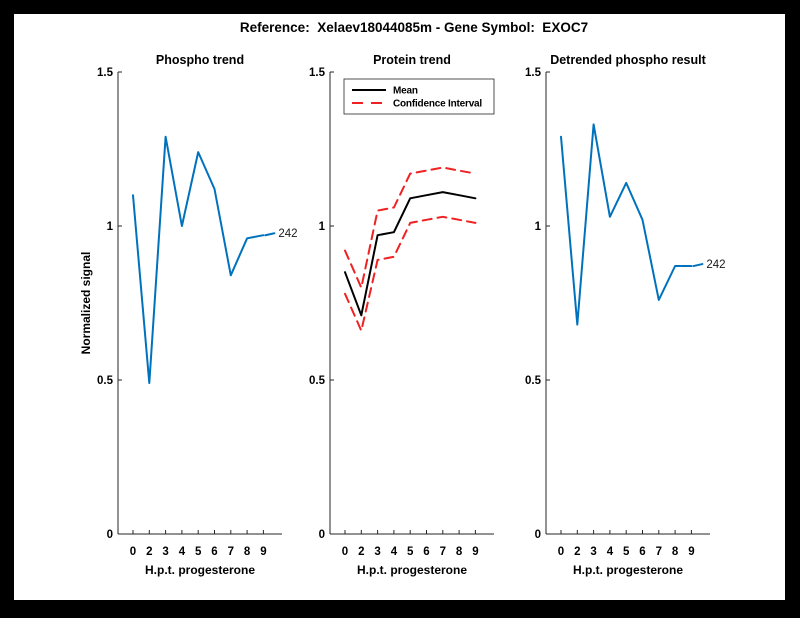 The image size is (800, 618). Describe the element at coordinates (437, 104) in the screenshot. I see `legend-entry-label: Confidence Interval` at that location.